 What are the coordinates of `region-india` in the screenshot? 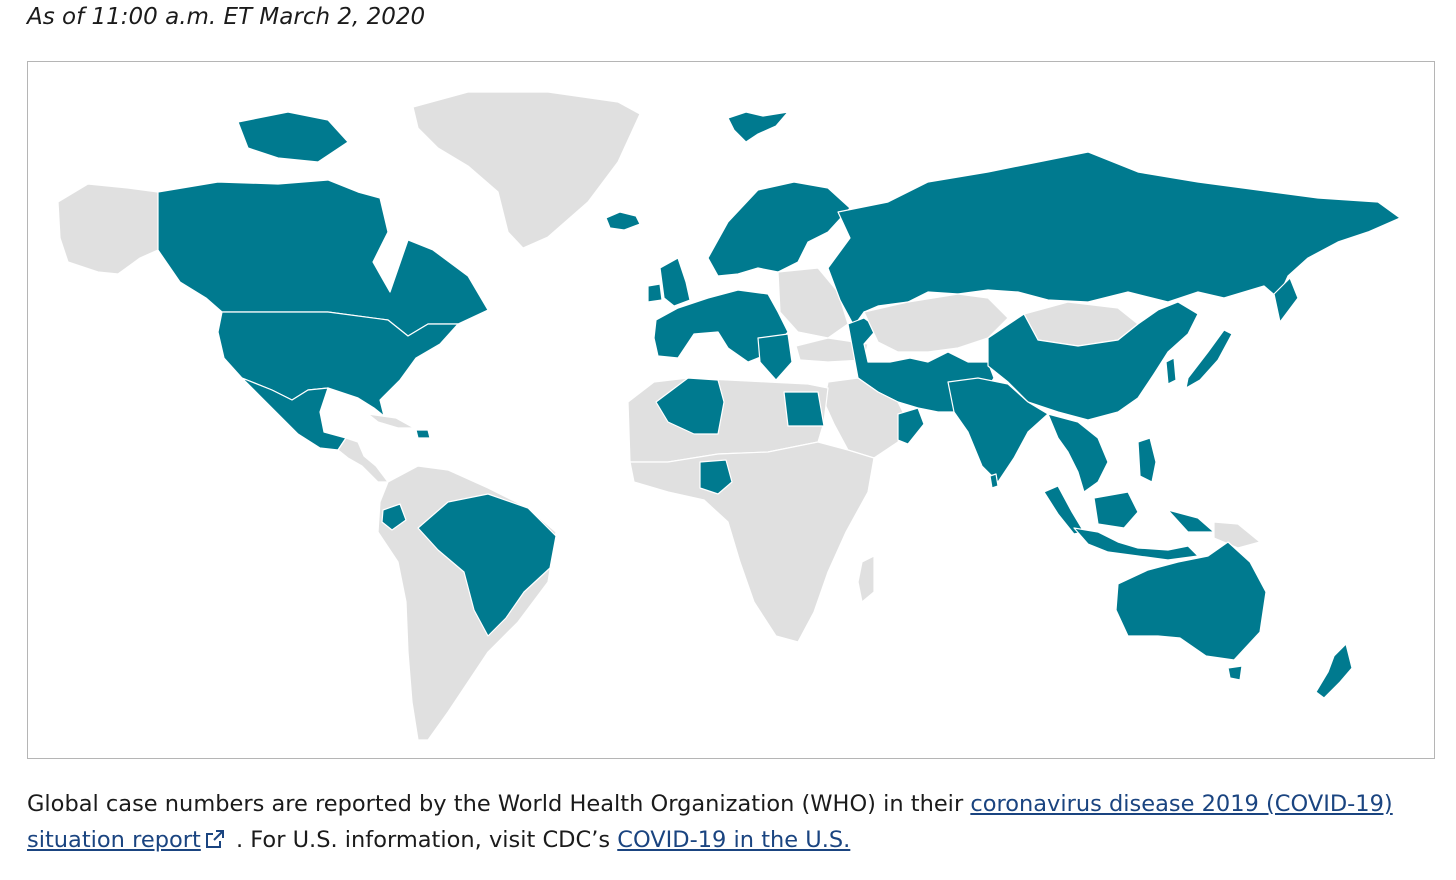 It's located at (998, 430).